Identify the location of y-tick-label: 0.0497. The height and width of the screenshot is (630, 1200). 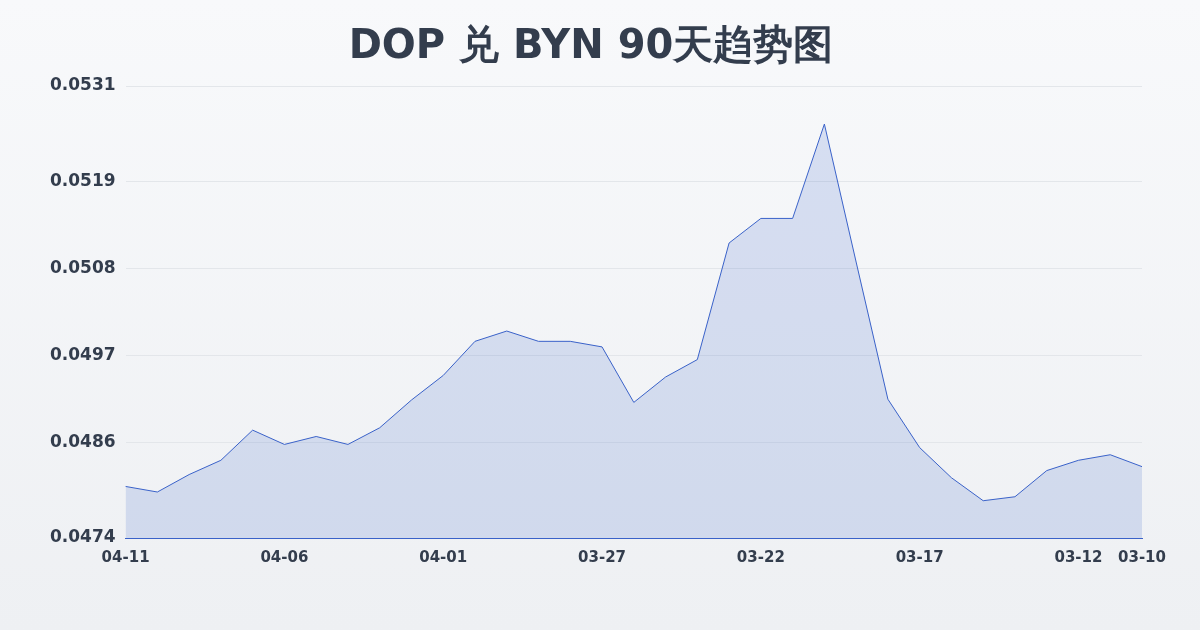
(82, 354).